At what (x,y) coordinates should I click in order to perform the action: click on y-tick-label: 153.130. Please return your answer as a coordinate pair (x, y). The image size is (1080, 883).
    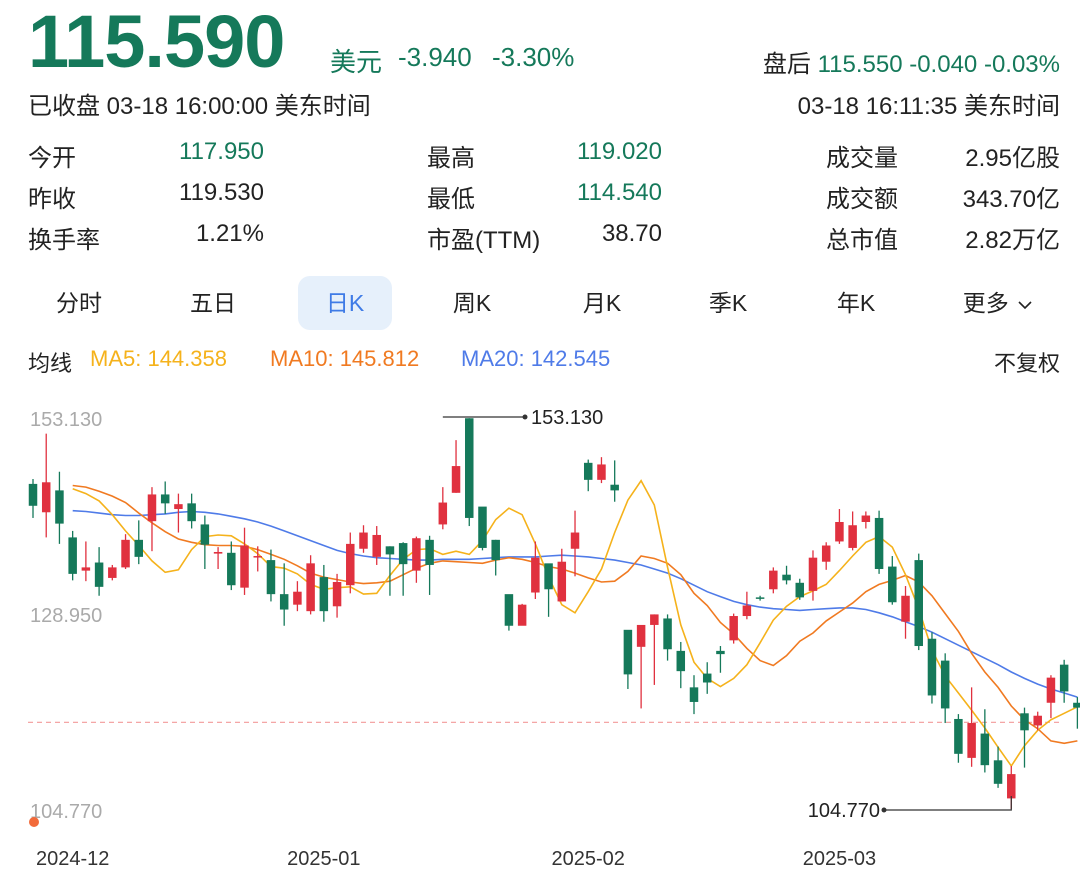
    Looking at the image, I should click on (66, 420).